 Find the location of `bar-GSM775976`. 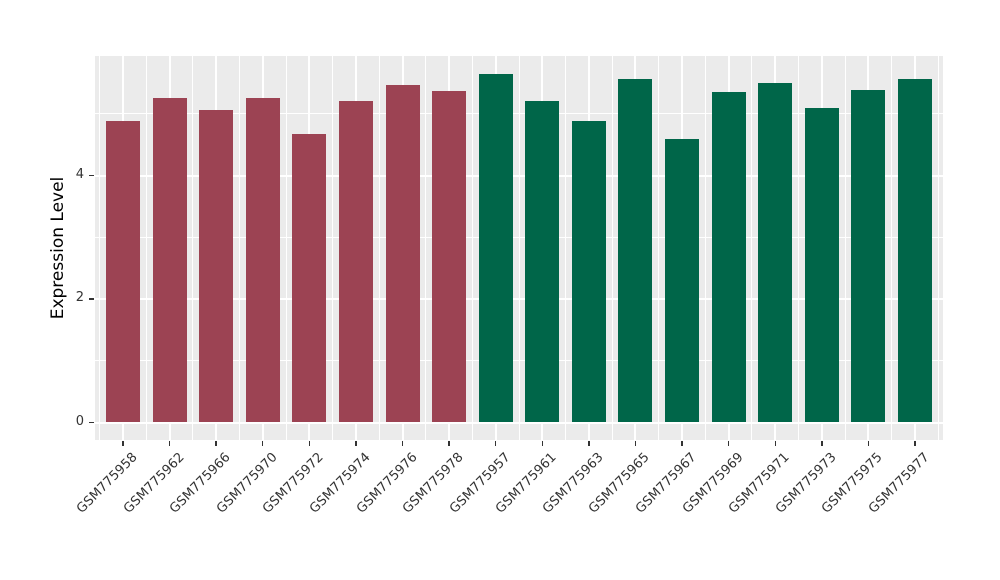

bar-GSM775976 is located at coordinates (402, 254).